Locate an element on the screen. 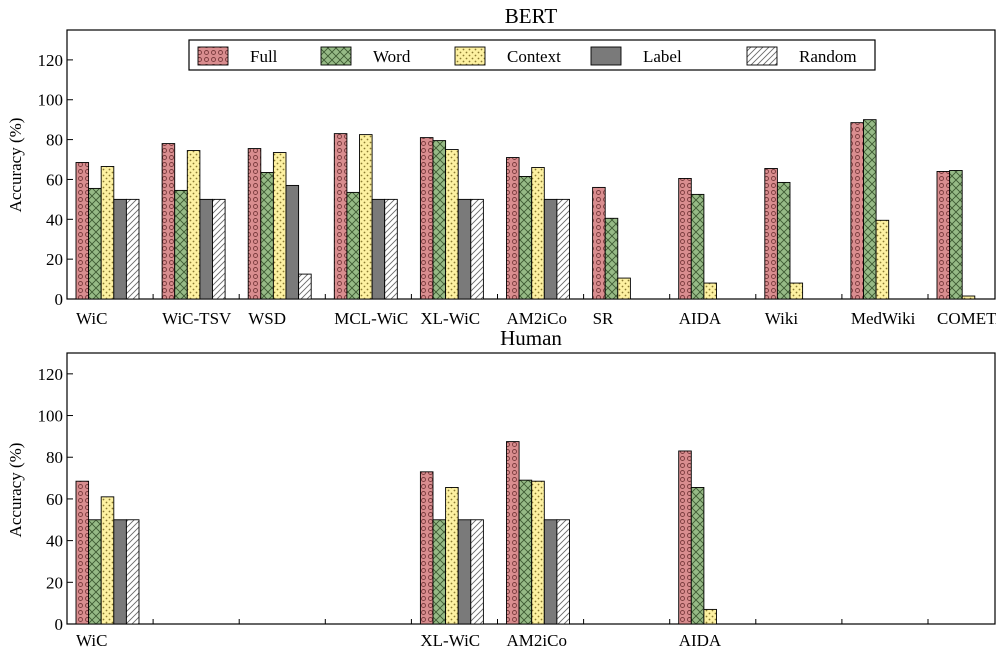 Image resolution: width=996 pixels, height=652 pixels. human-y-axis-label: Accuracy (%) is located at coordinates (15, 490).